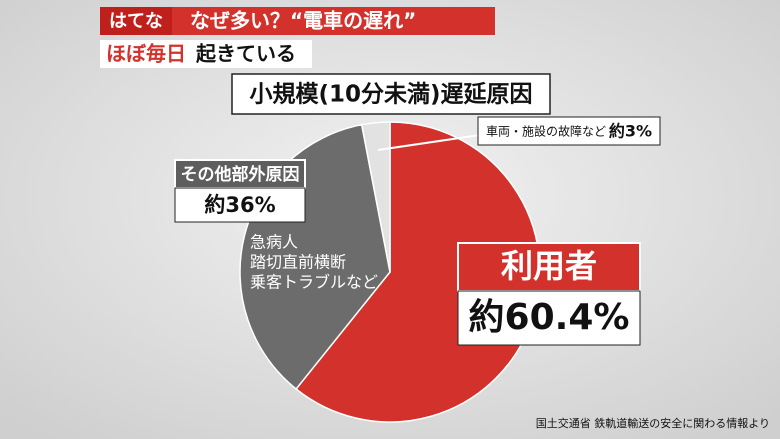  What do you see at coordinates (298, 262) in the screenshot?
I see `annotation: 踏切直前横断` at bounding box center [298, 262].